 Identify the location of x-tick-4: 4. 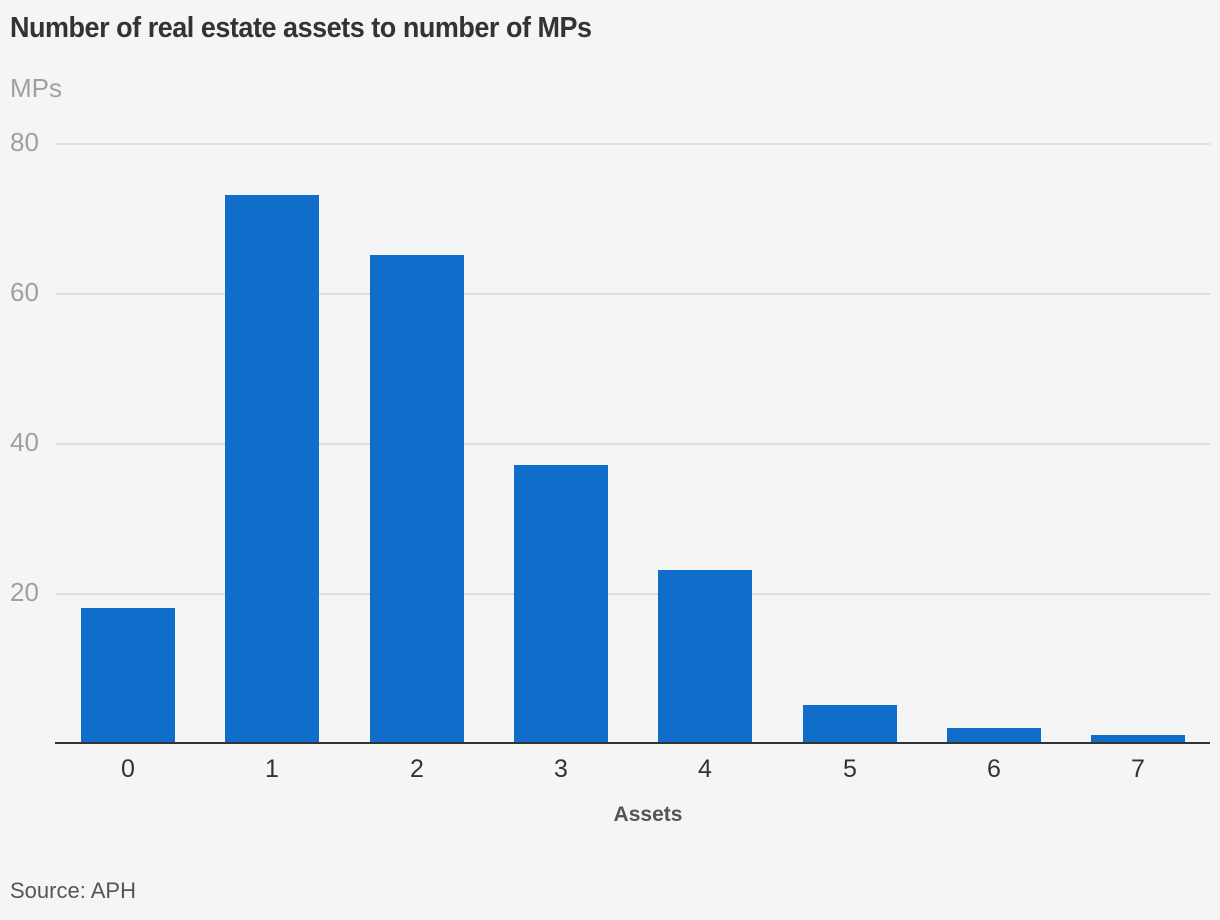
(705, 769).